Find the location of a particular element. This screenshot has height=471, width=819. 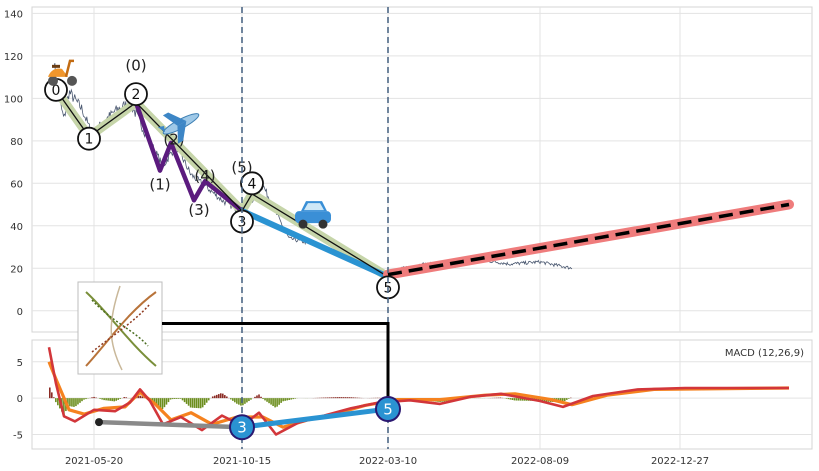

connector-line is located at coordinates (276, 365).